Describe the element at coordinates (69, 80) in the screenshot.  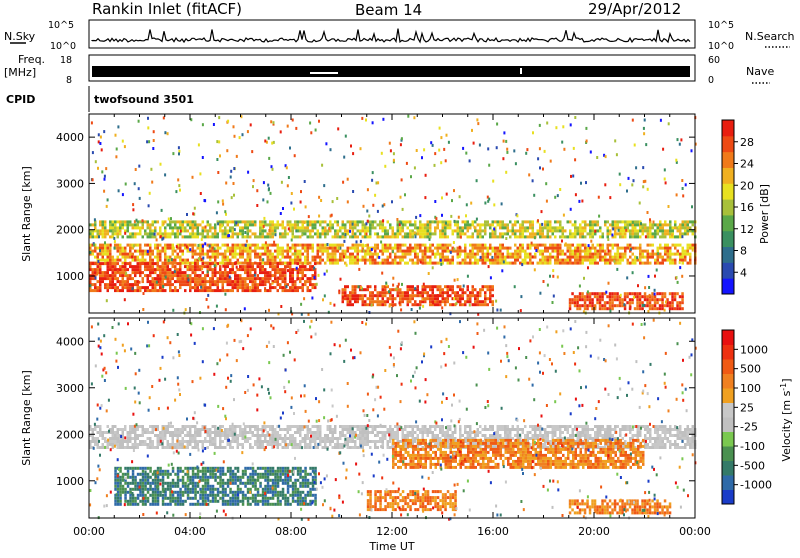
I see `freq-tick-low: 8` at that location.